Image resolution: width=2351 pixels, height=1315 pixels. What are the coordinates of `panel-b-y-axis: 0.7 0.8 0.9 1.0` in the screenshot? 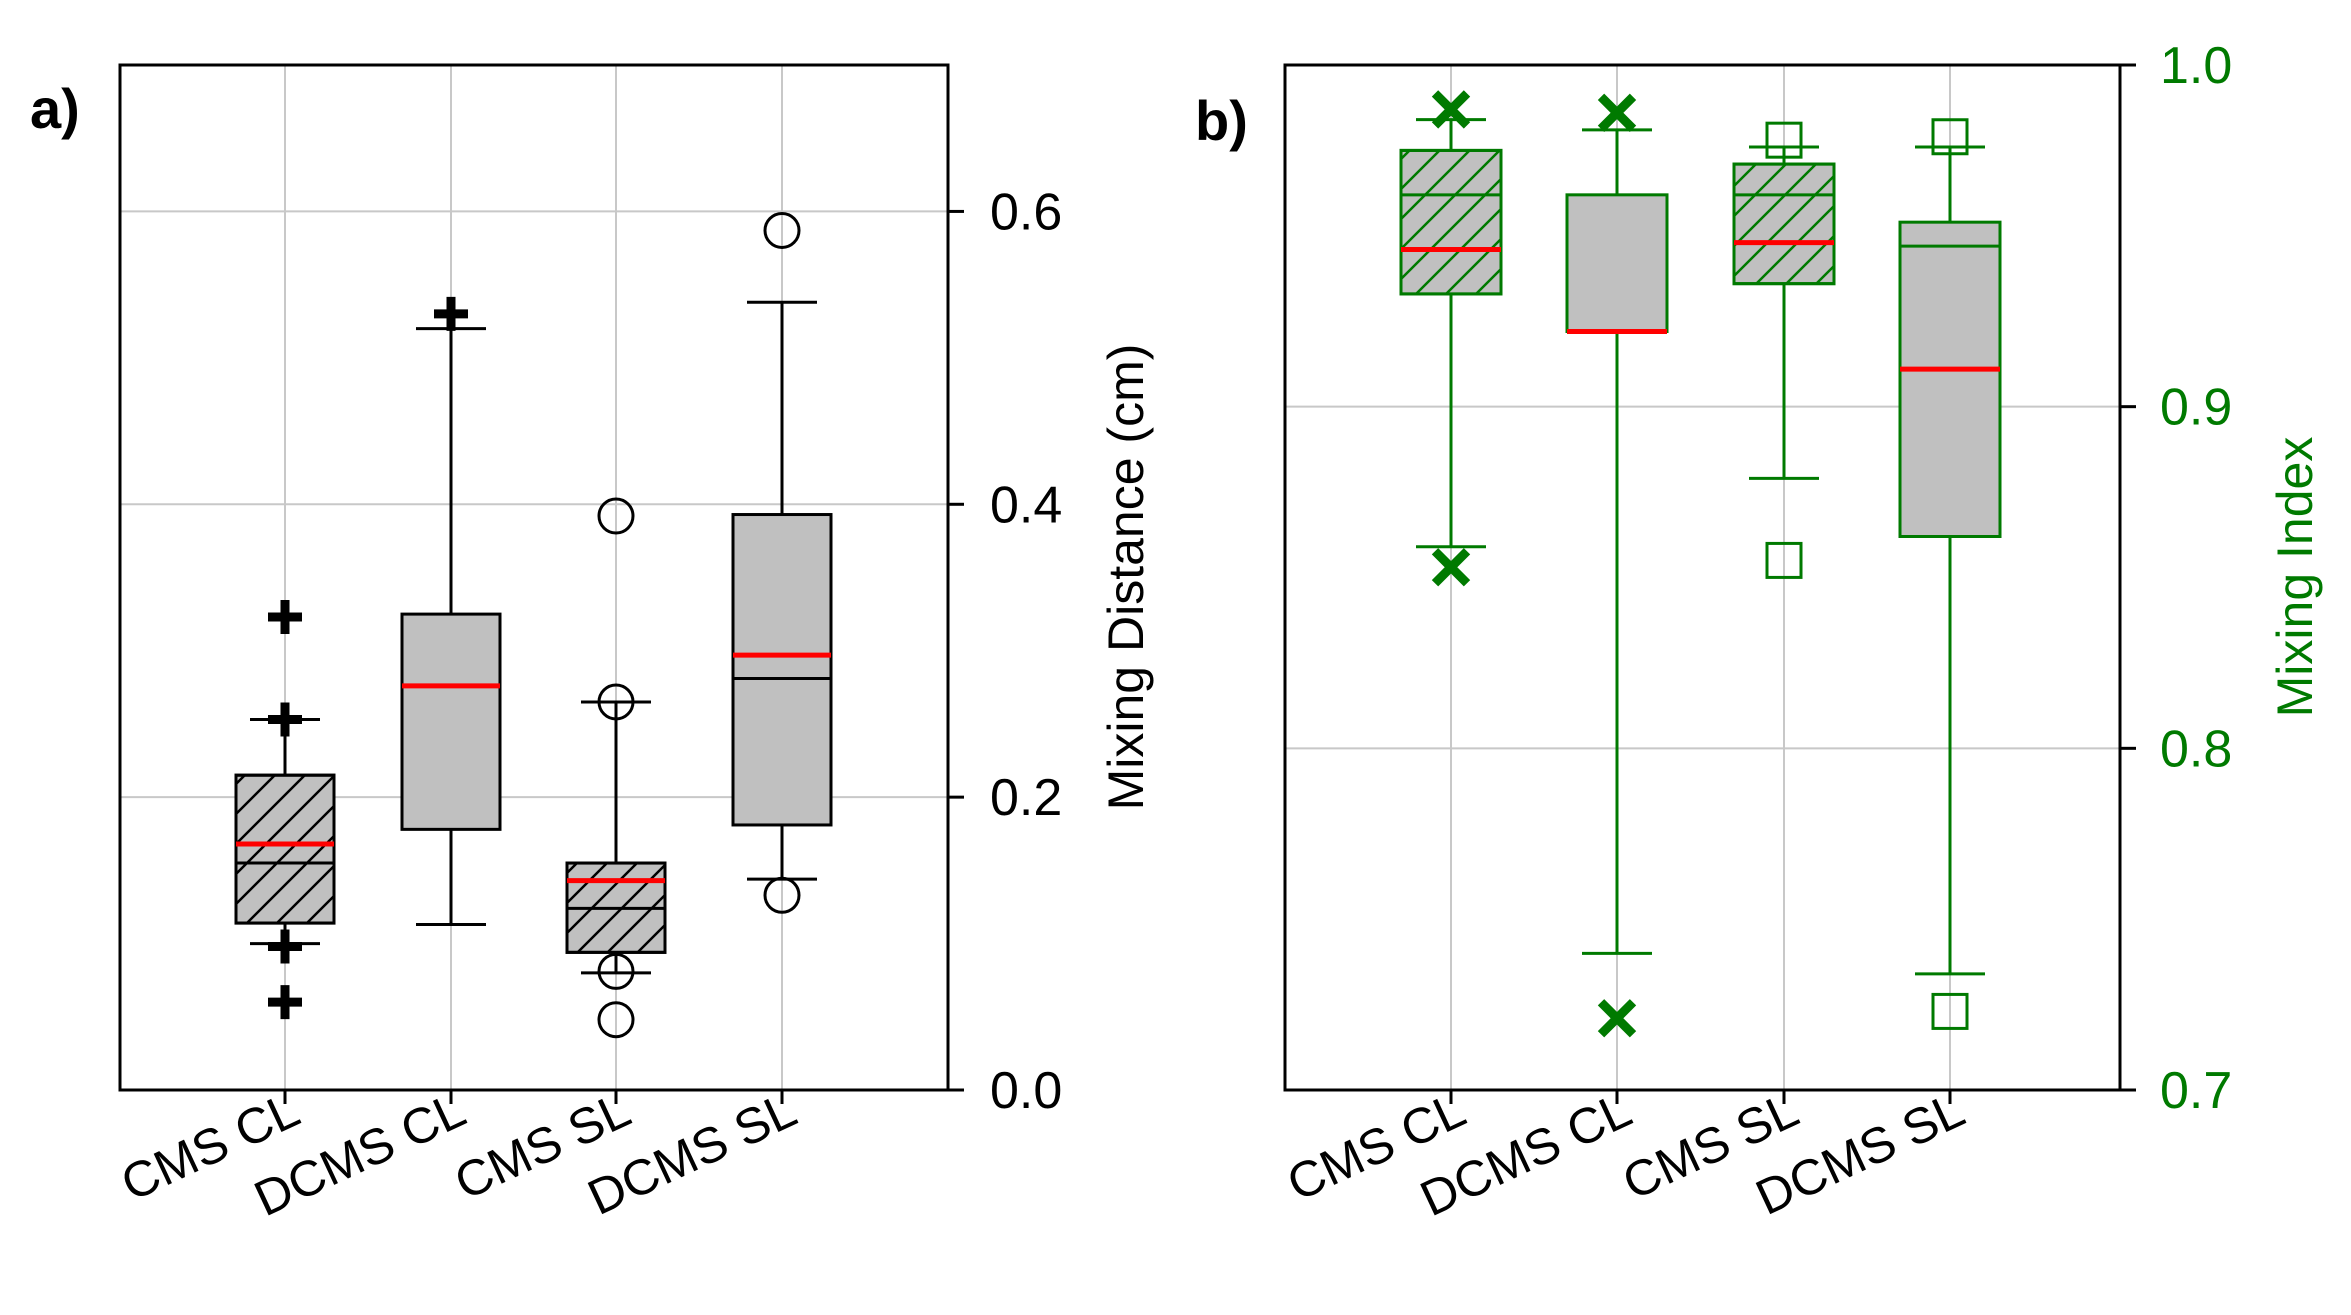 It's located at (2176, 578).